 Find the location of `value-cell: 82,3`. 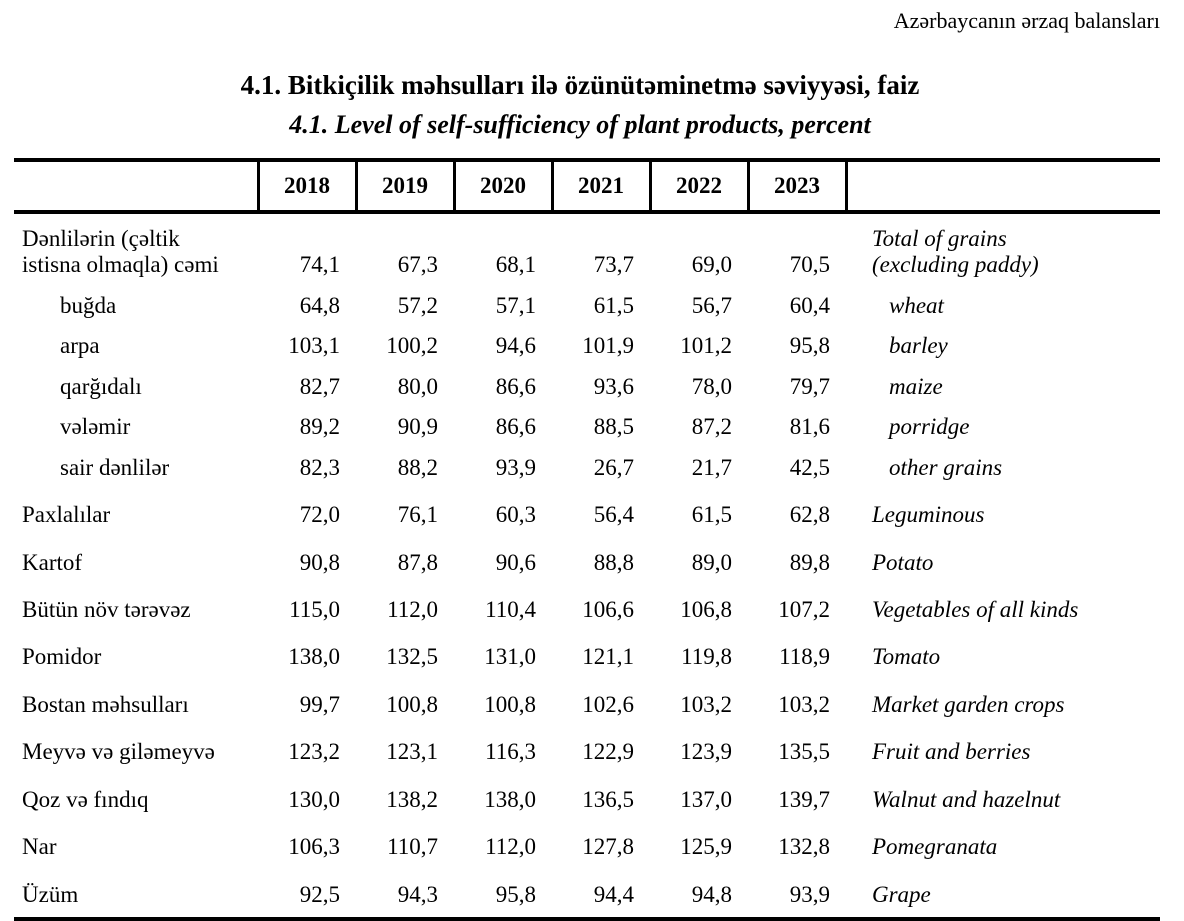

value-cell: 82,3 is located at coordinates (319, 467).